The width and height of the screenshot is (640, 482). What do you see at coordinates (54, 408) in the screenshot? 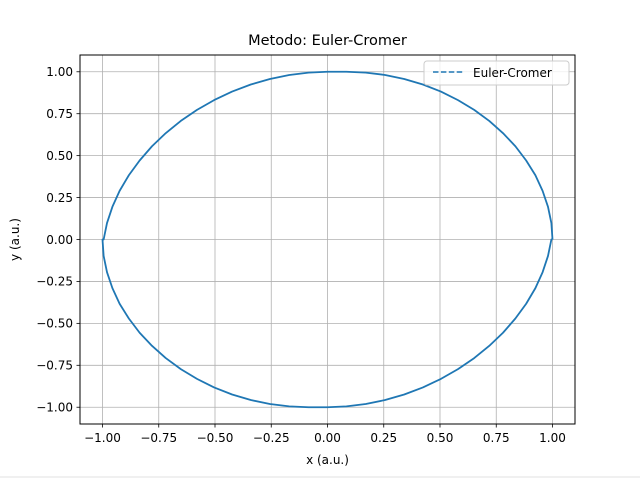
I see `y-tick-label: −1.00` at bounding box center [54, 408].